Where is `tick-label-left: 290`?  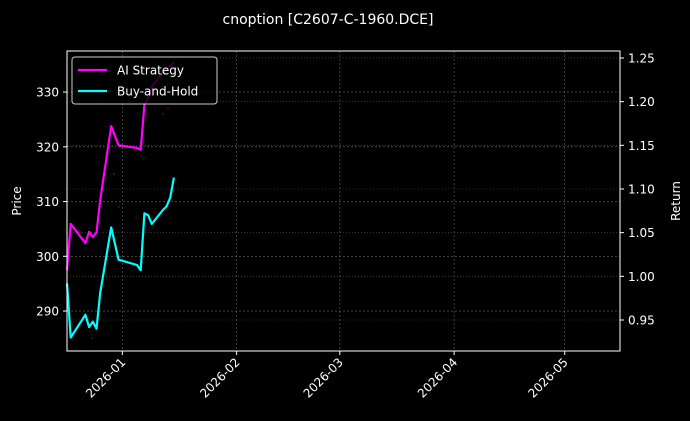 tick-label-left: 290 is located at coordinates (47, 312).